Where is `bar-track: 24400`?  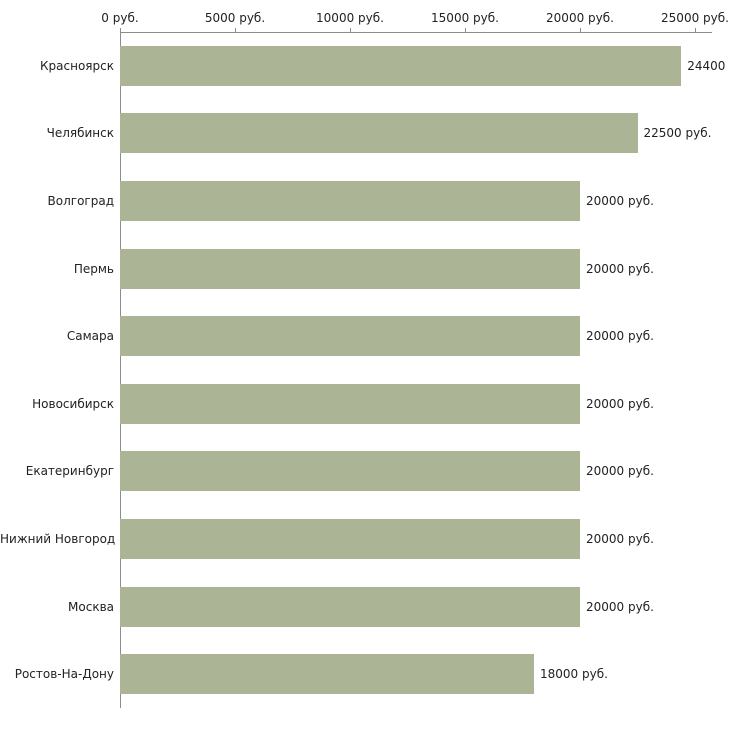
bar-track: 24400 is located at coordinates (422, 65).